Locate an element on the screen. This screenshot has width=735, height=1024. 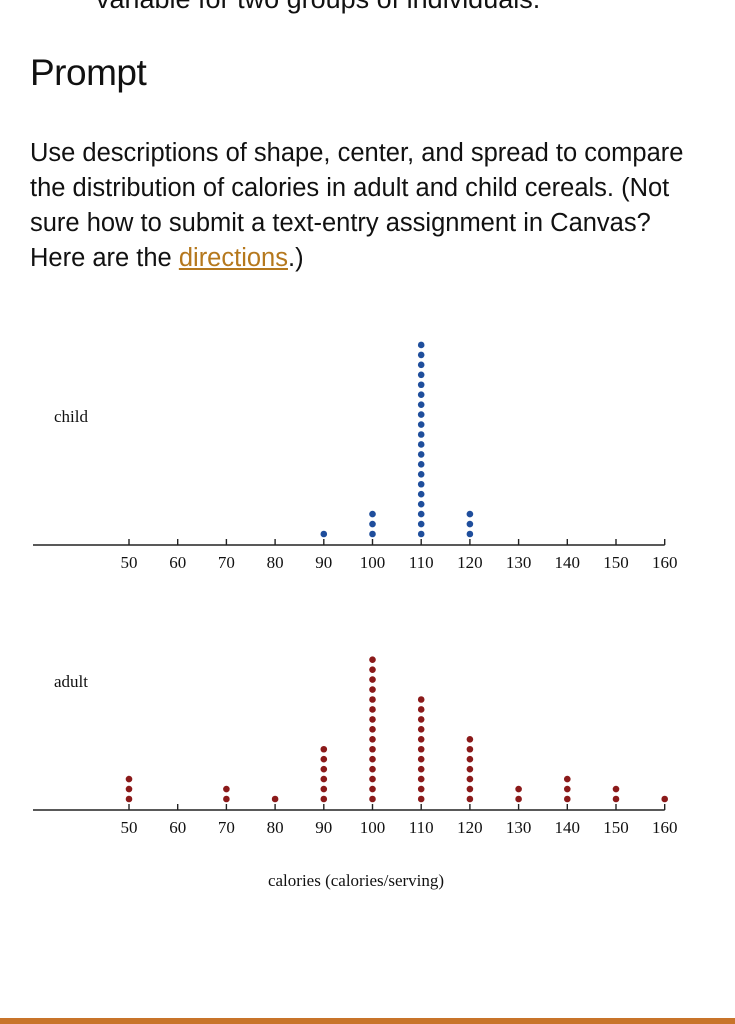
x-tick-label: 120 is located at coordinates (470, 827).